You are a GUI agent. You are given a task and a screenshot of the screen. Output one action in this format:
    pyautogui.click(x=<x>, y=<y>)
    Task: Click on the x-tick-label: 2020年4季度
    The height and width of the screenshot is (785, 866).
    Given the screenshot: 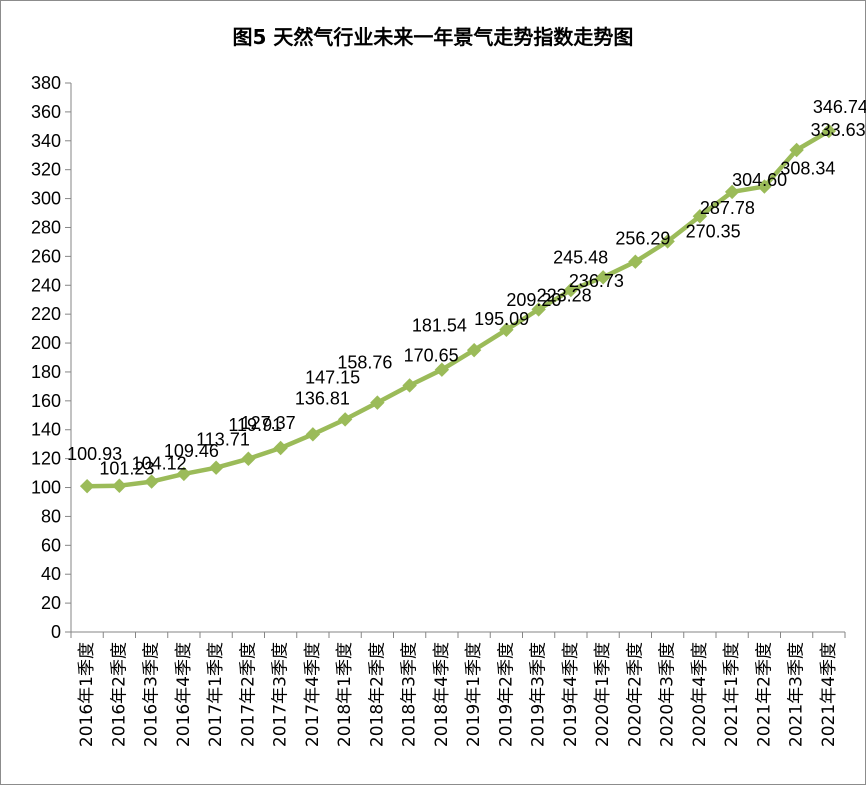 What is the action you would take?
    pyautogui.click(x=700, y=694)
    